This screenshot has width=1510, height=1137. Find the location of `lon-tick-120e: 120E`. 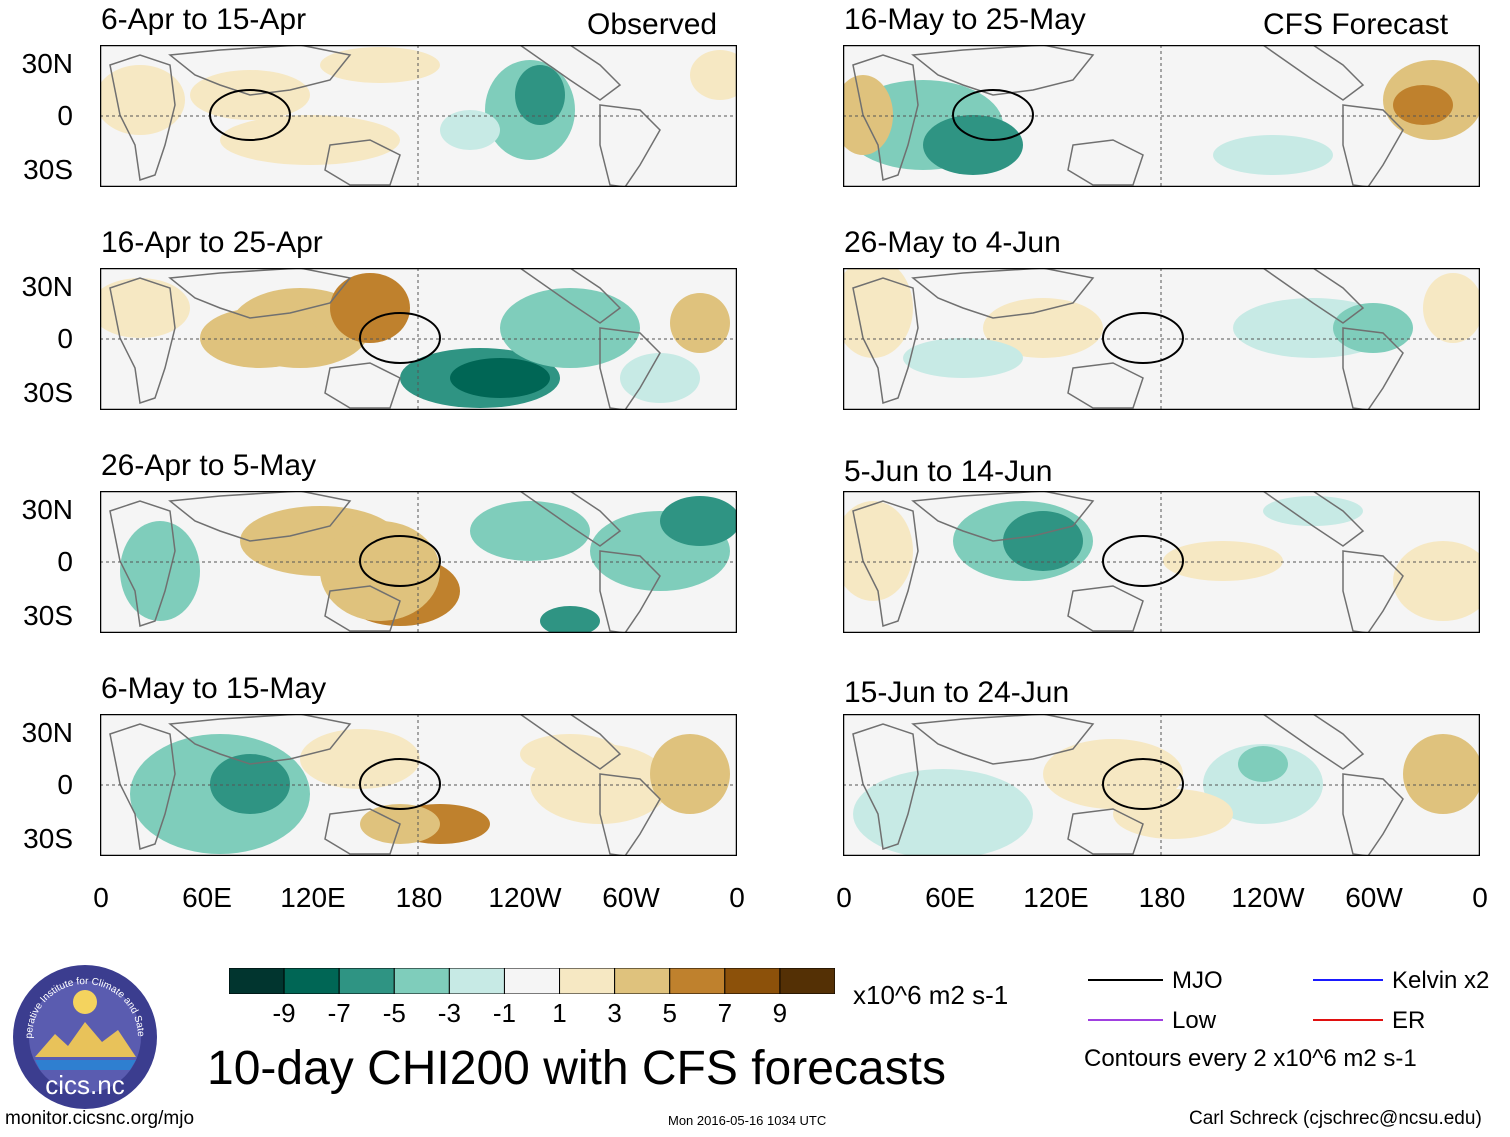

lon-tick-120e: 120E is located at coordinates (1056, 897).